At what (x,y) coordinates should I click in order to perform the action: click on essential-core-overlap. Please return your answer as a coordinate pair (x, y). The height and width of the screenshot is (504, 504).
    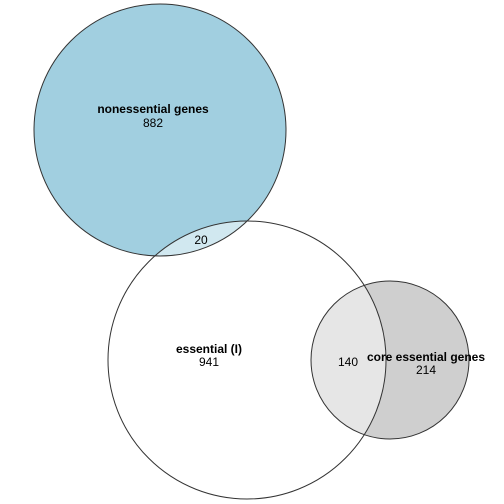
    Looking at the image, I should click on (348, 360).